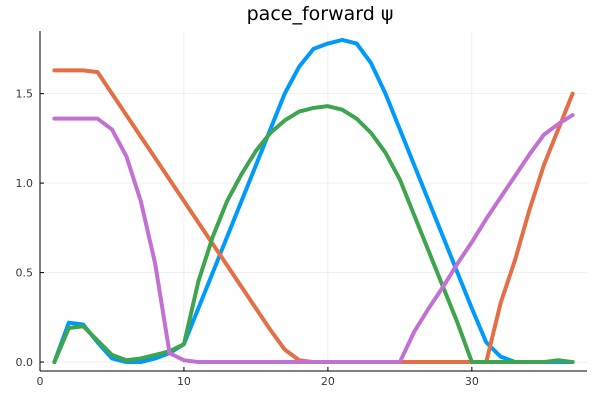 This screenshot has width=600, height=400. What do you see at coordinates (25, 183) in the screenshot?
I see `y-tick-label-2: 1.0` at bounding box center [25, 183].